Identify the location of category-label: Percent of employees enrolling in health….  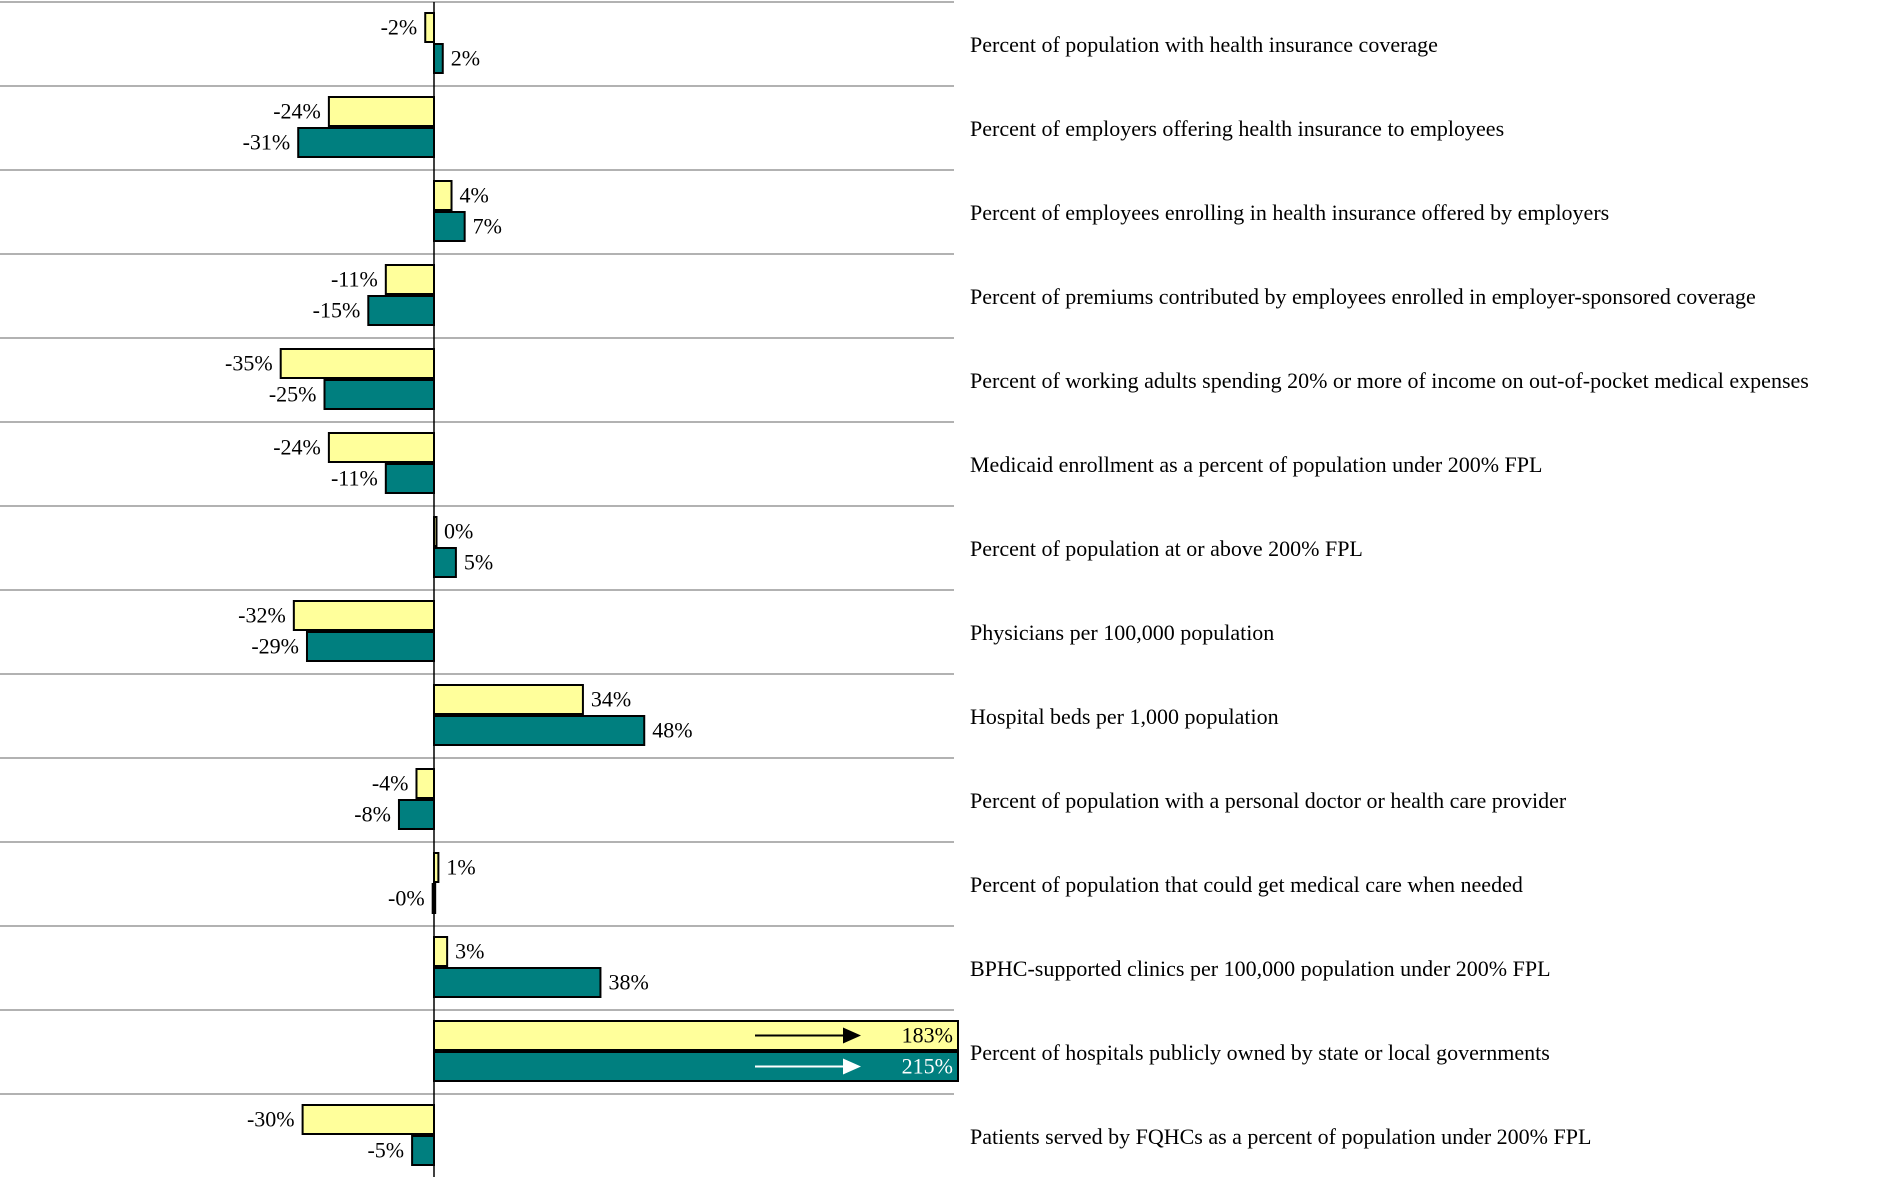
(1289, 212).